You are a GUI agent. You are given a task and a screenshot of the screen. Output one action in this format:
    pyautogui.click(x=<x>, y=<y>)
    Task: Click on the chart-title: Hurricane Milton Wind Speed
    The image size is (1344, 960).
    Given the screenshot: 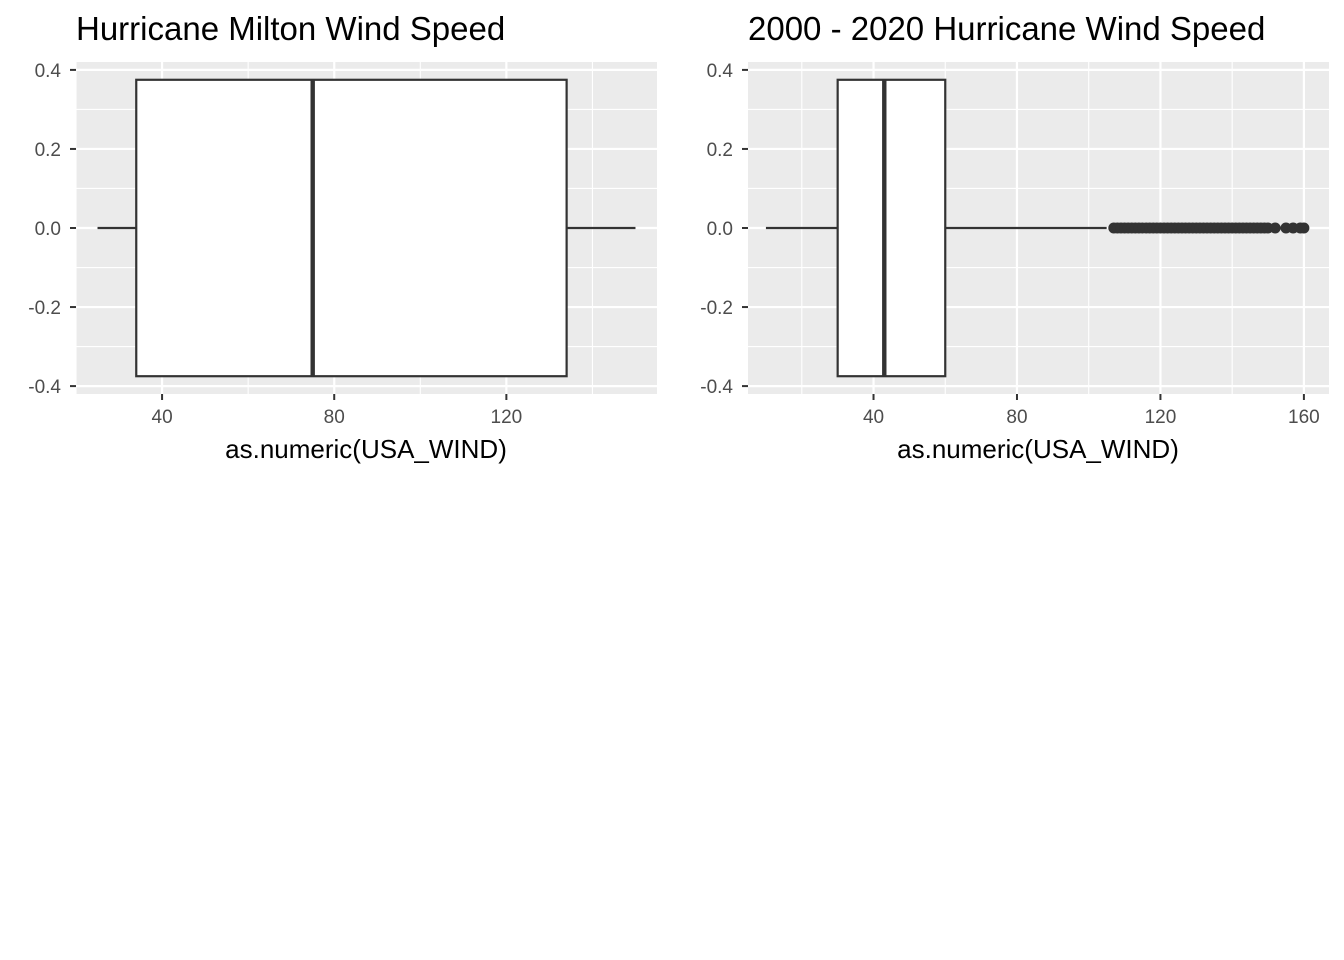 What is the action you would take?
    pyautogui.click(x=290, y=28)
    